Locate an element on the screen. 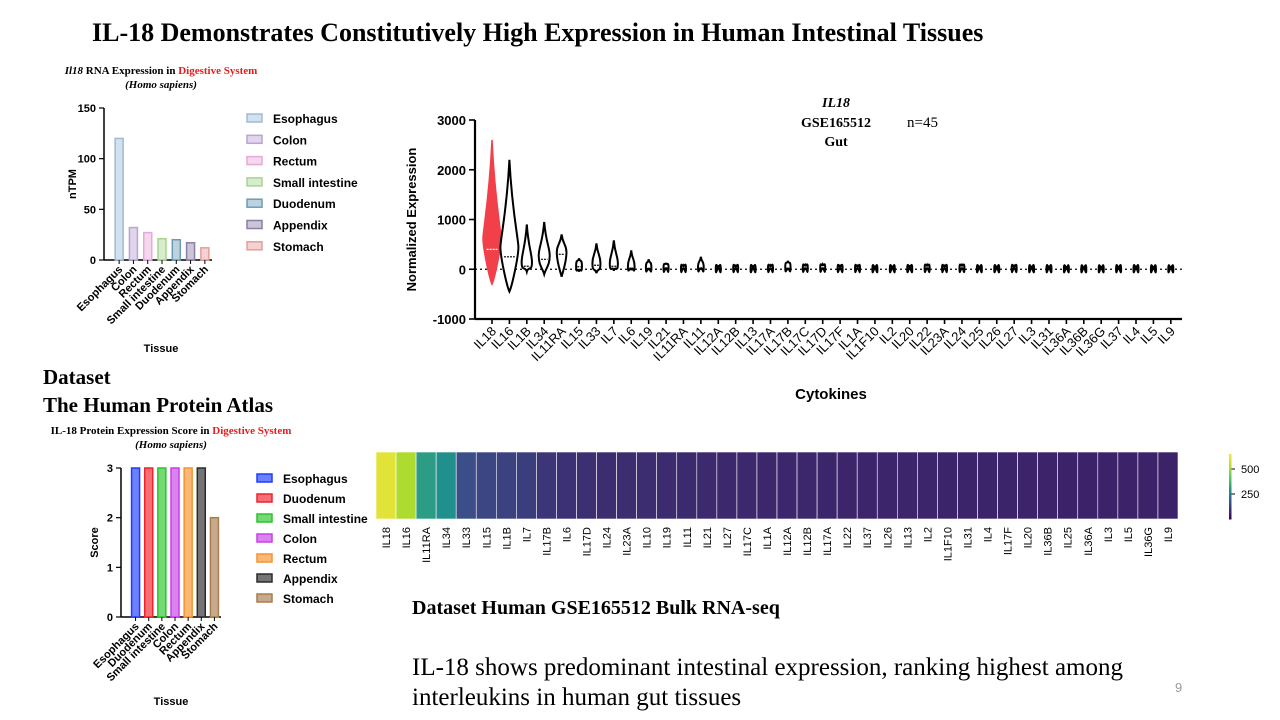 Image resolution: width=1280 pixels, height=720 pixels. legend-label: Appendix is located at coordinates (310, 579).